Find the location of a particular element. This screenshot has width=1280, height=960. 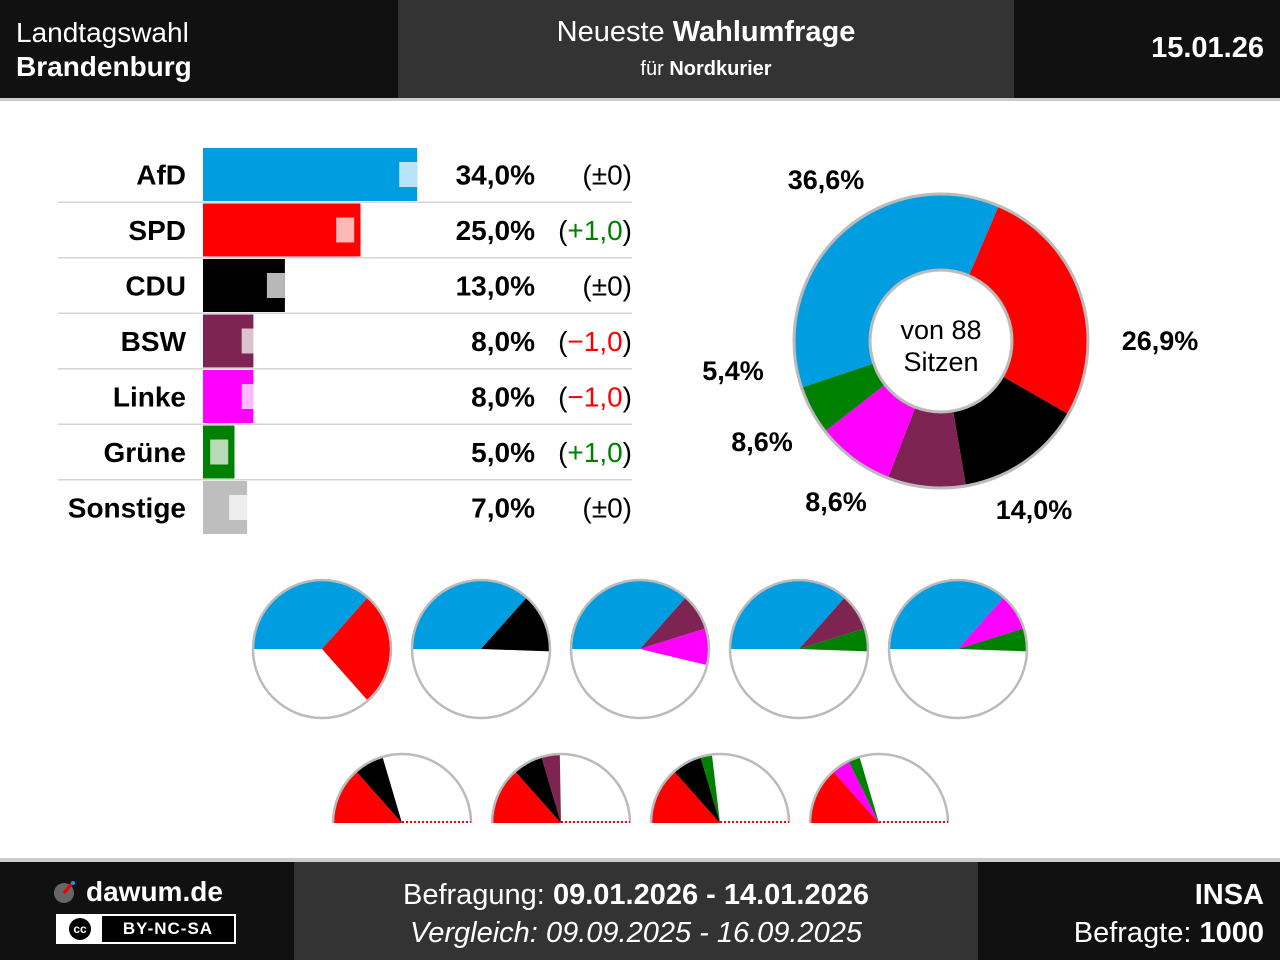

license-badge: cc BY-NC-SA is located at coordinates (146, 929).